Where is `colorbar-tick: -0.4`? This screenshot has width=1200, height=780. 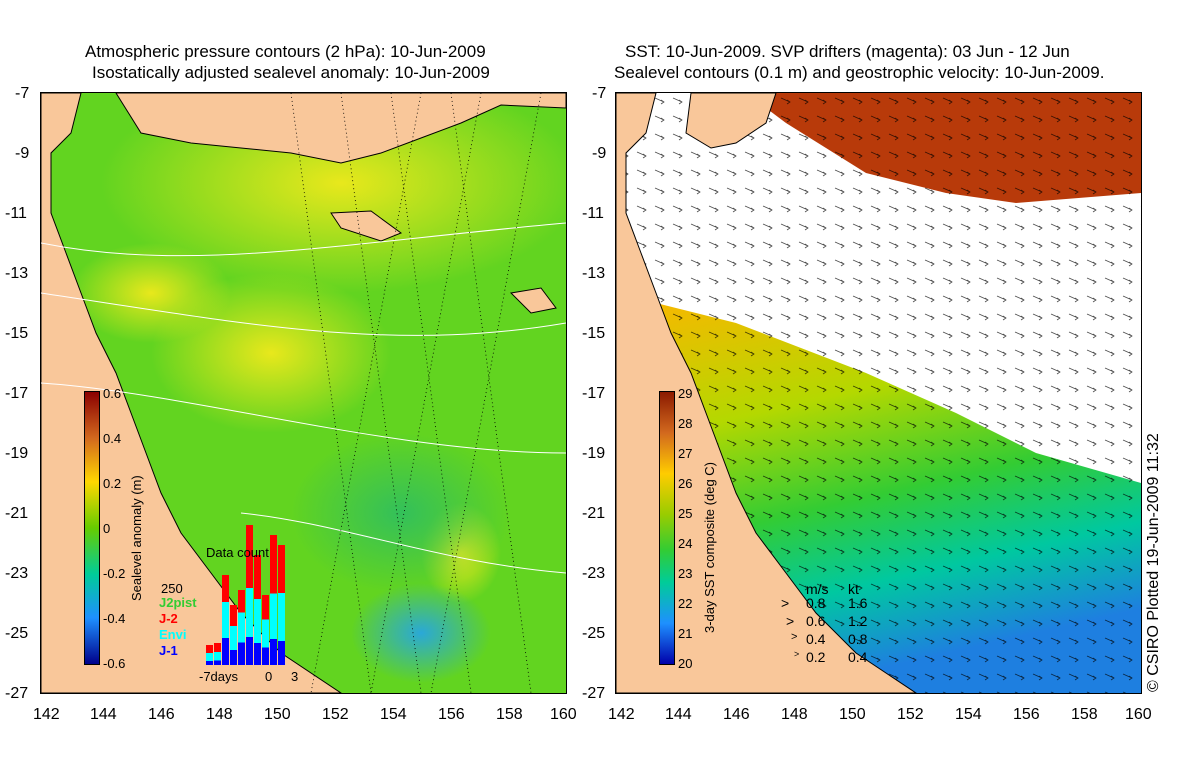 colorbar-tick: -0.4 is located at coordinates (114, 618).